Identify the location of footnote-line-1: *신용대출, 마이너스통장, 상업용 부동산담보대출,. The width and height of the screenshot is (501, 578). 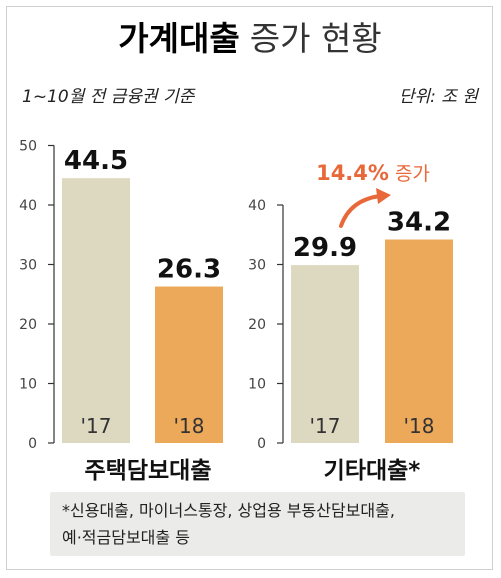
(228, 510).